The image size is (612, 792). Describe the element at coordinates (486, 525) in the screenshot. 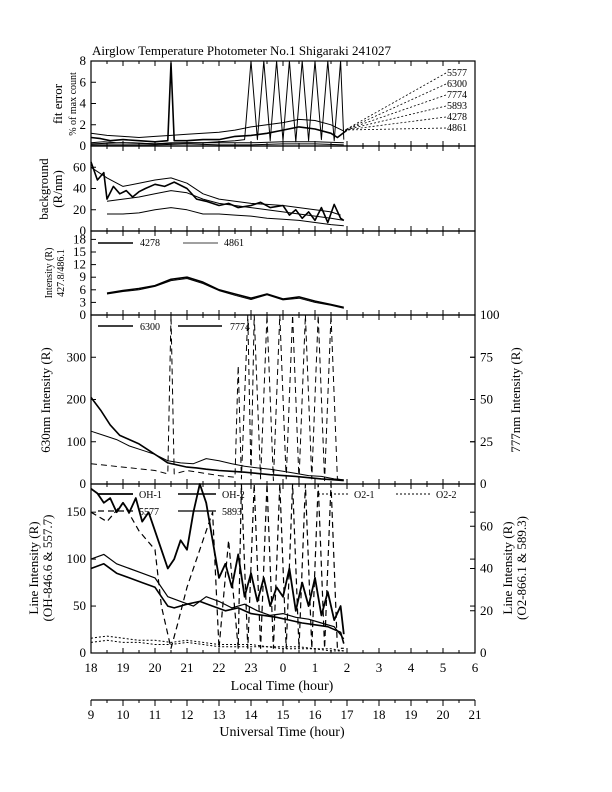

I see `y2-tick-label: 60` at that location.